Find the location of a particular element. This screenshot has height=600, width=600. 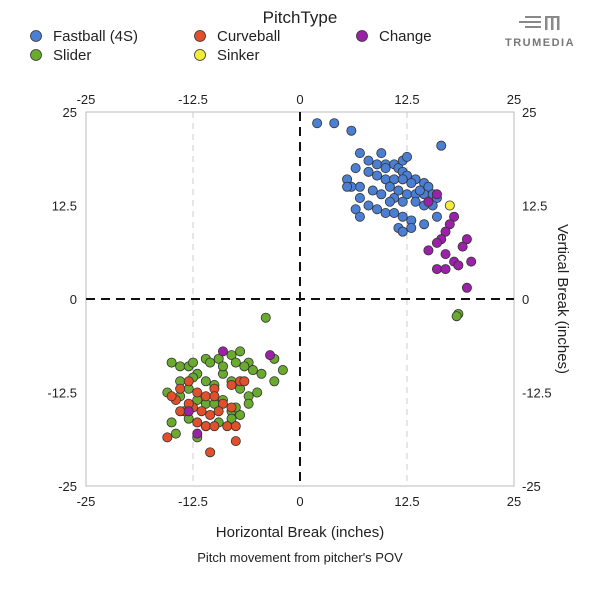

trumedia-logo: TRUMEDIA is located at coordinates (540, 32).